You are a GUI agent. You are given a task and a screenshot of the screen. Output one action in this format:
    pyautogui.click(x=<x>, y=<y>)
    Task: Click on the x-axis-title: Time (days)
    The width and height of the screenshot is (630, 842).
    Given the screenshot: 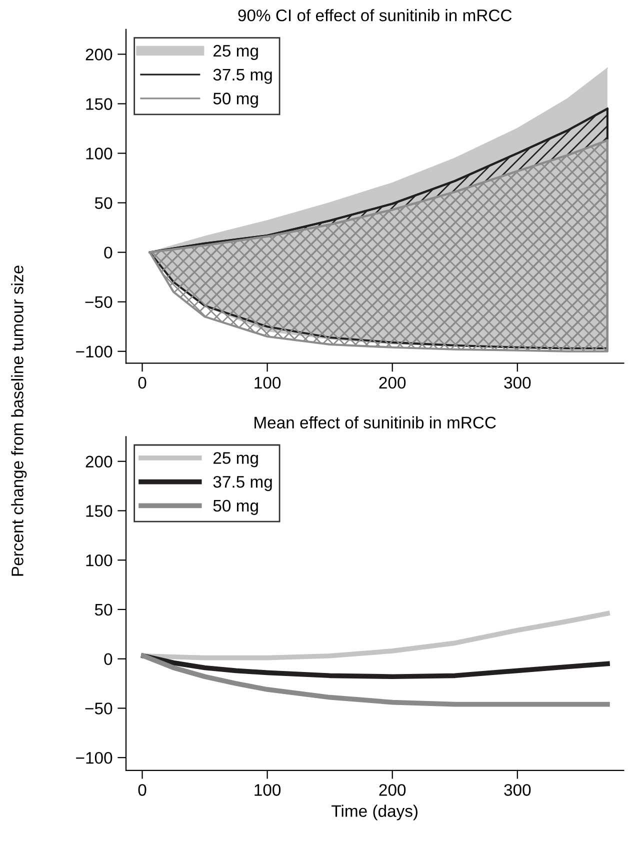 What is the action you would take?
    pyautogui.click(x=375, y=812)
    